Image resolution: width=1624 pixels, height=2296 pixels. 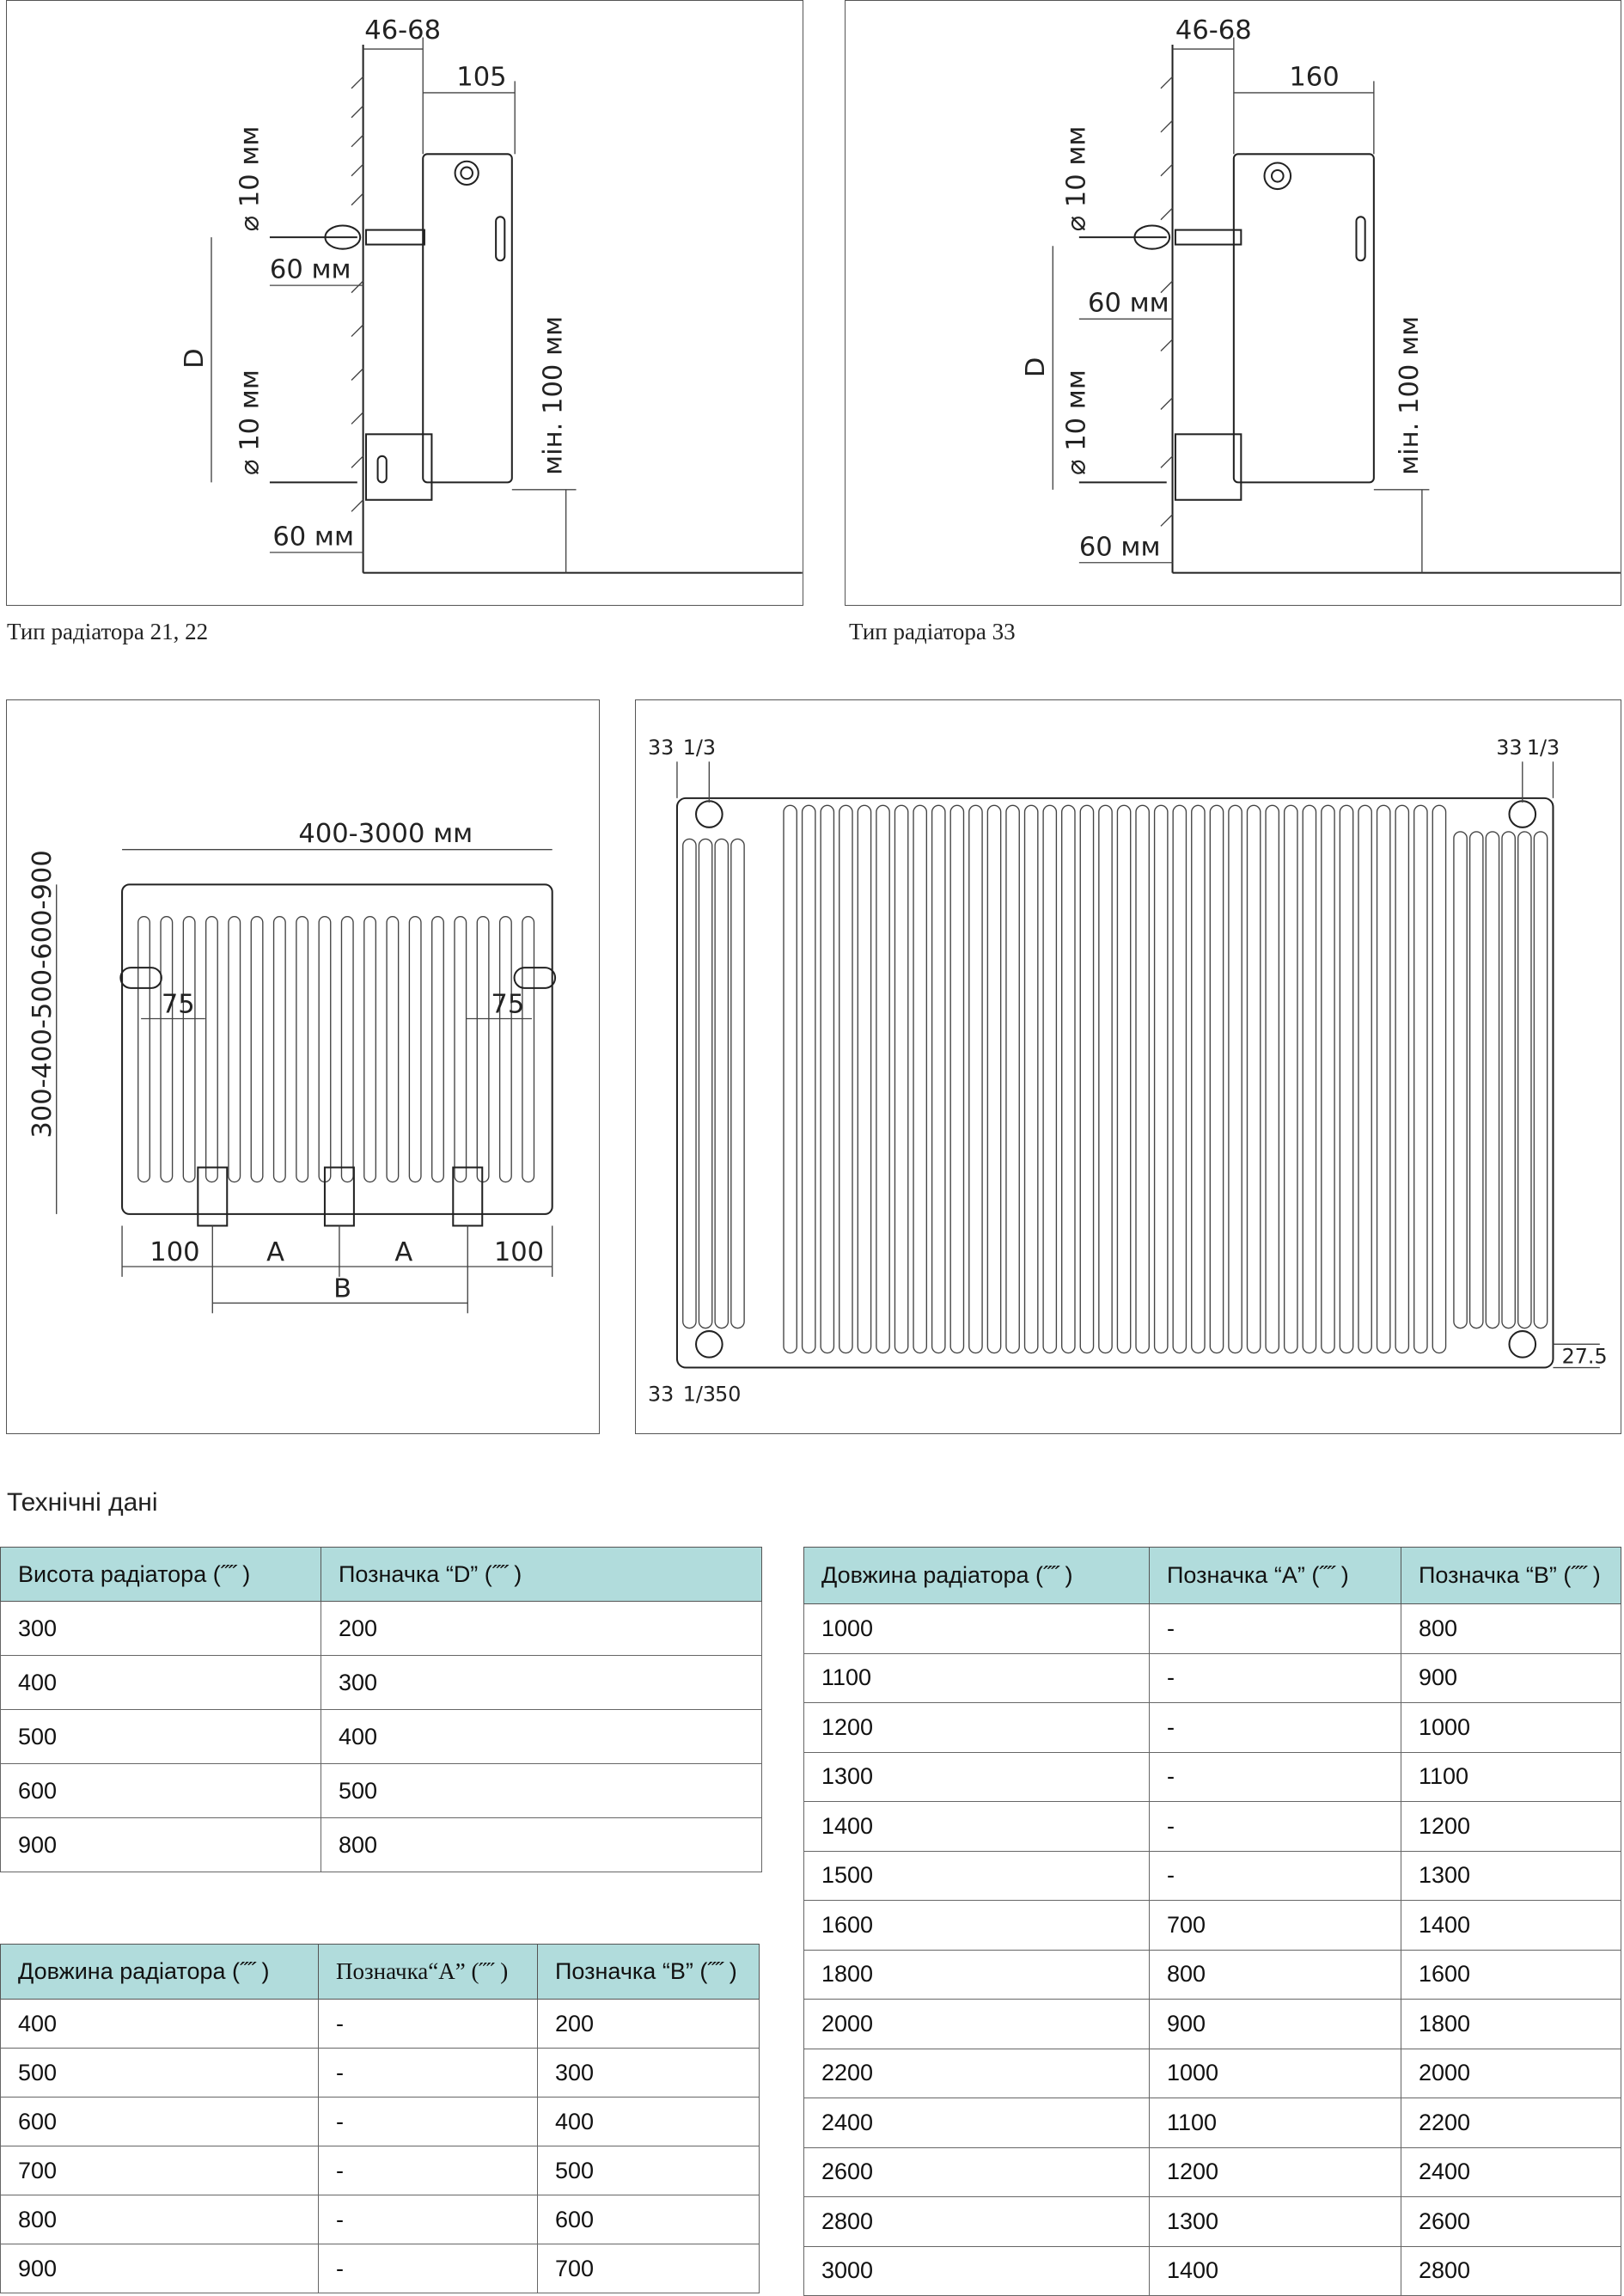 What do you see at coordinates (1511, 1575) in the screenshot?
I see `column-header: Позначка “B” (˝˝ )` at bounding box center [1511, 1575].